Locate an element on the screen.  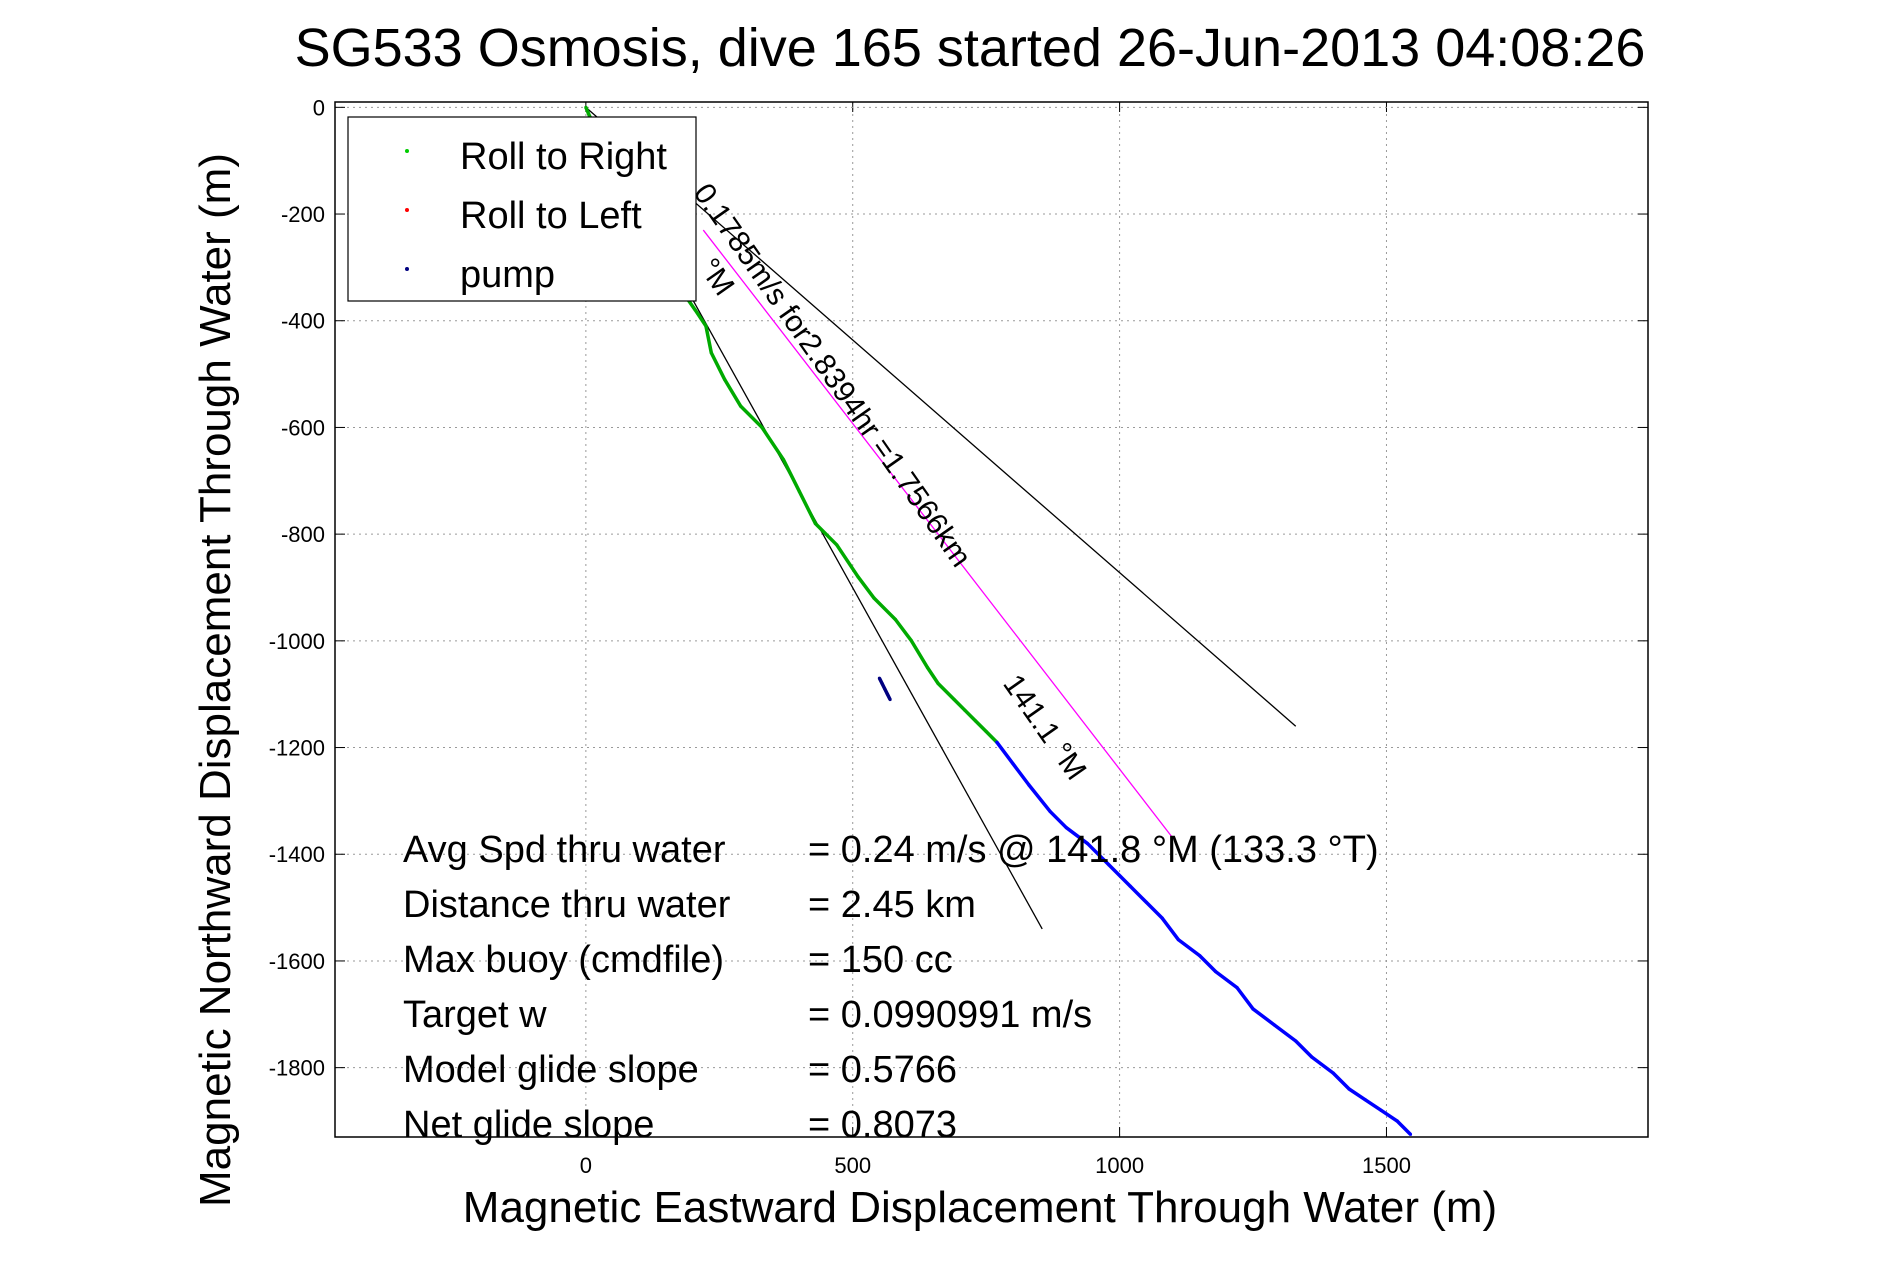
y-tick-label: -1600 is located at coordinates (297, 961).